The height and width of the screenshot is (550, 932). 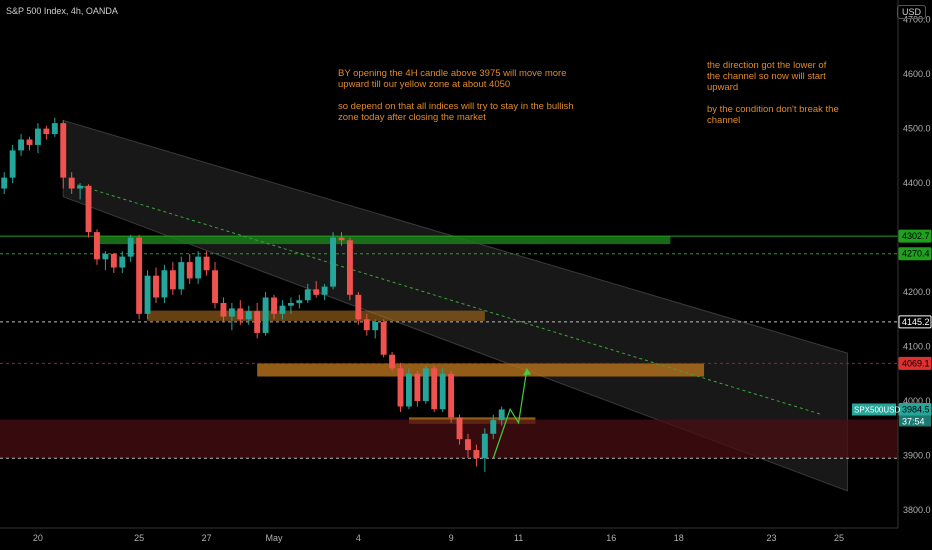 What do you see at coordinates (917, 292) in the screenshot?
I see `y-tick-label: 4200.0` at bounding box center [917, 292].